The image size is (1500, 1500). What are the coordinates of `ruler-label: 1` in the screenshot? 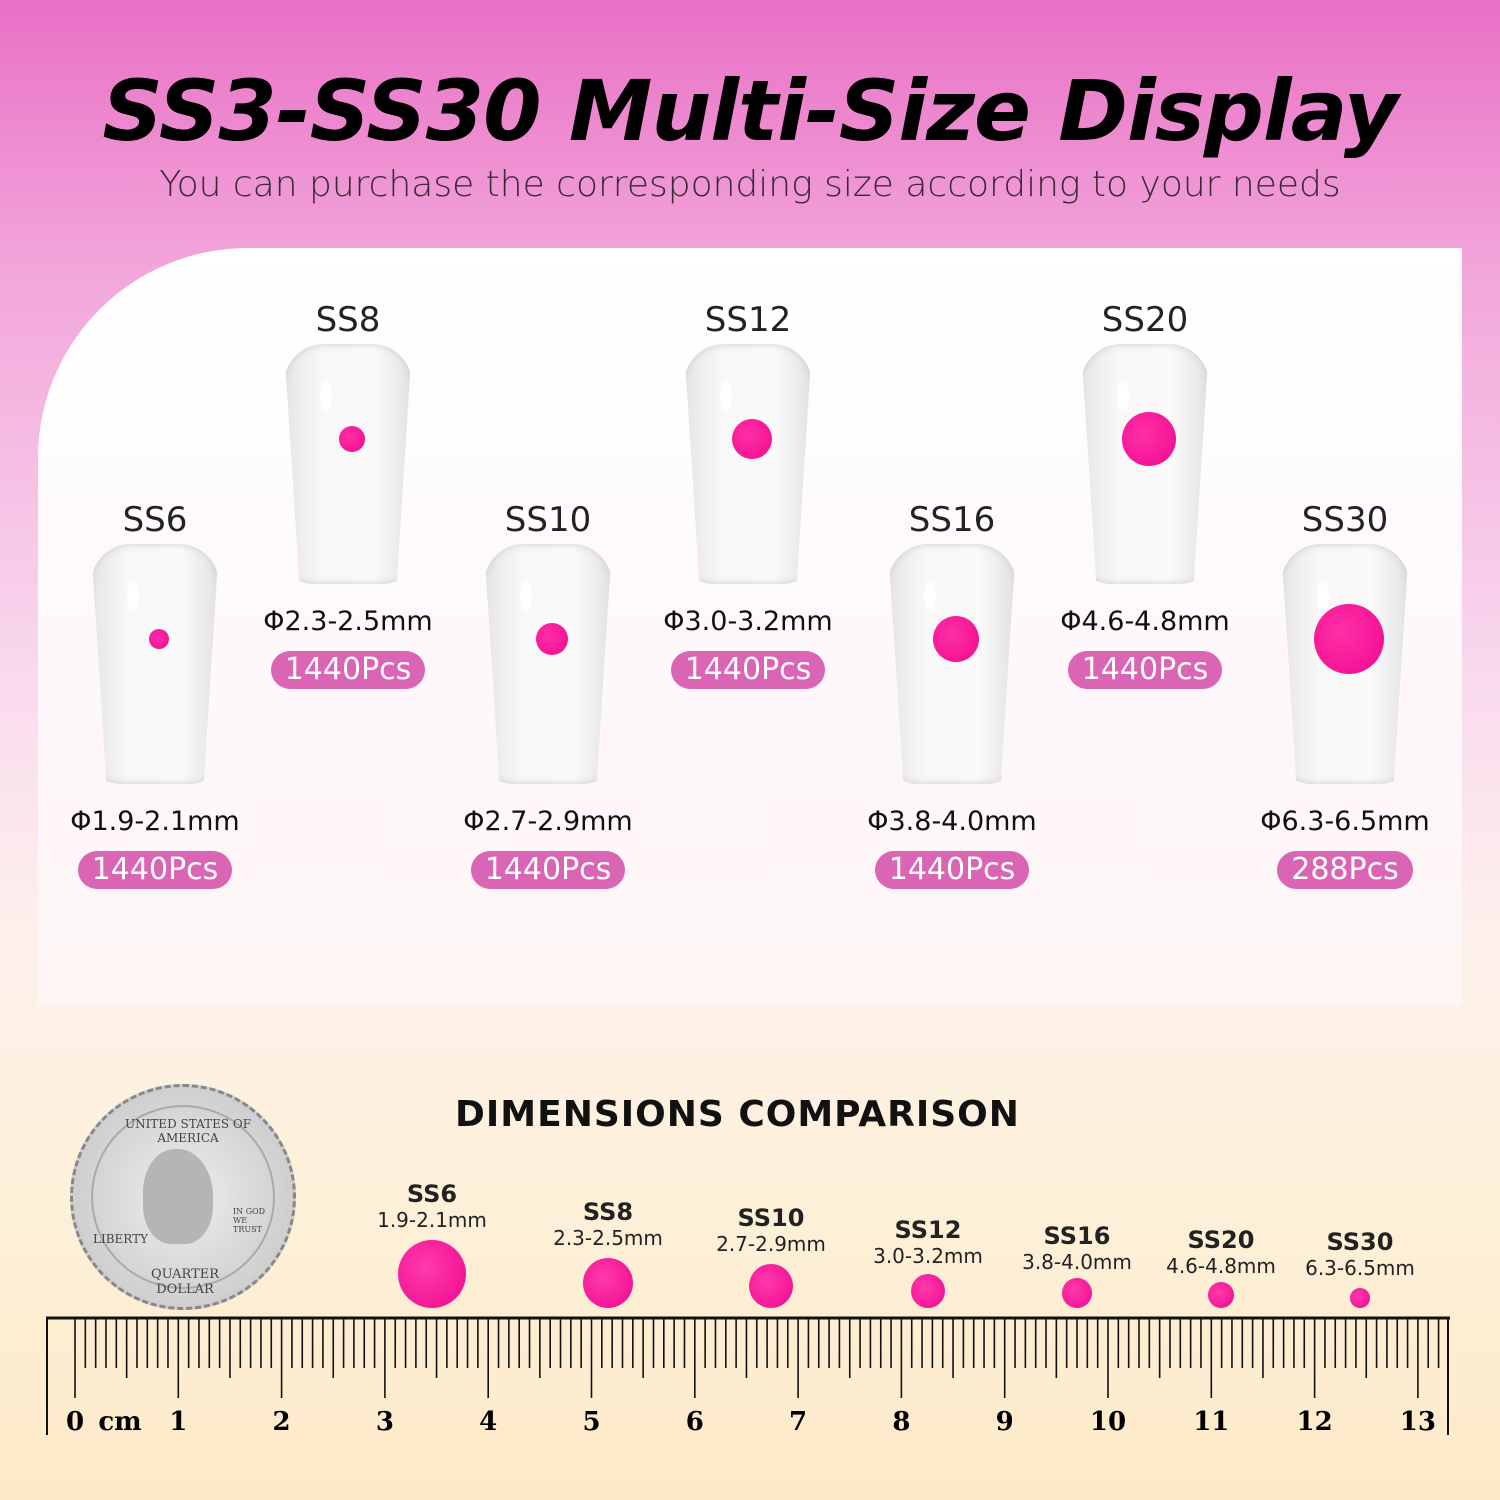 It's located at (178, 1422).